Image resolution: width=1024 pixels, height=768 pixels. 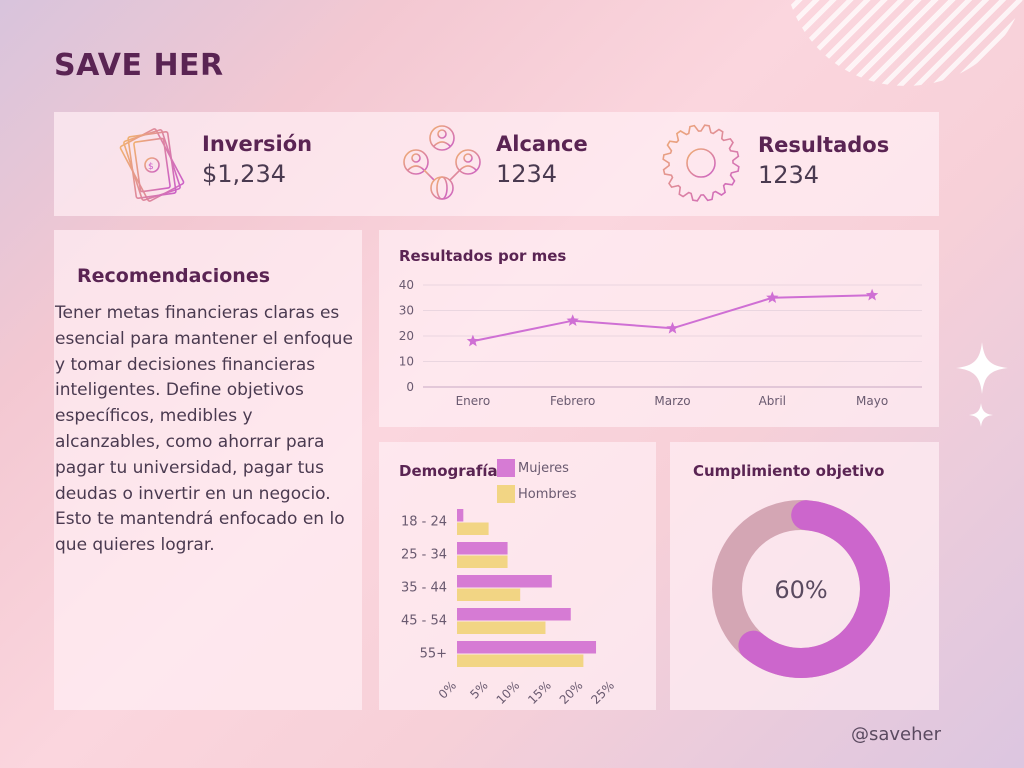 What do you see at coordinates (508, 692) in the screenshot?
I see `x-tick-label: 10%` at bounding box center [508, 692].